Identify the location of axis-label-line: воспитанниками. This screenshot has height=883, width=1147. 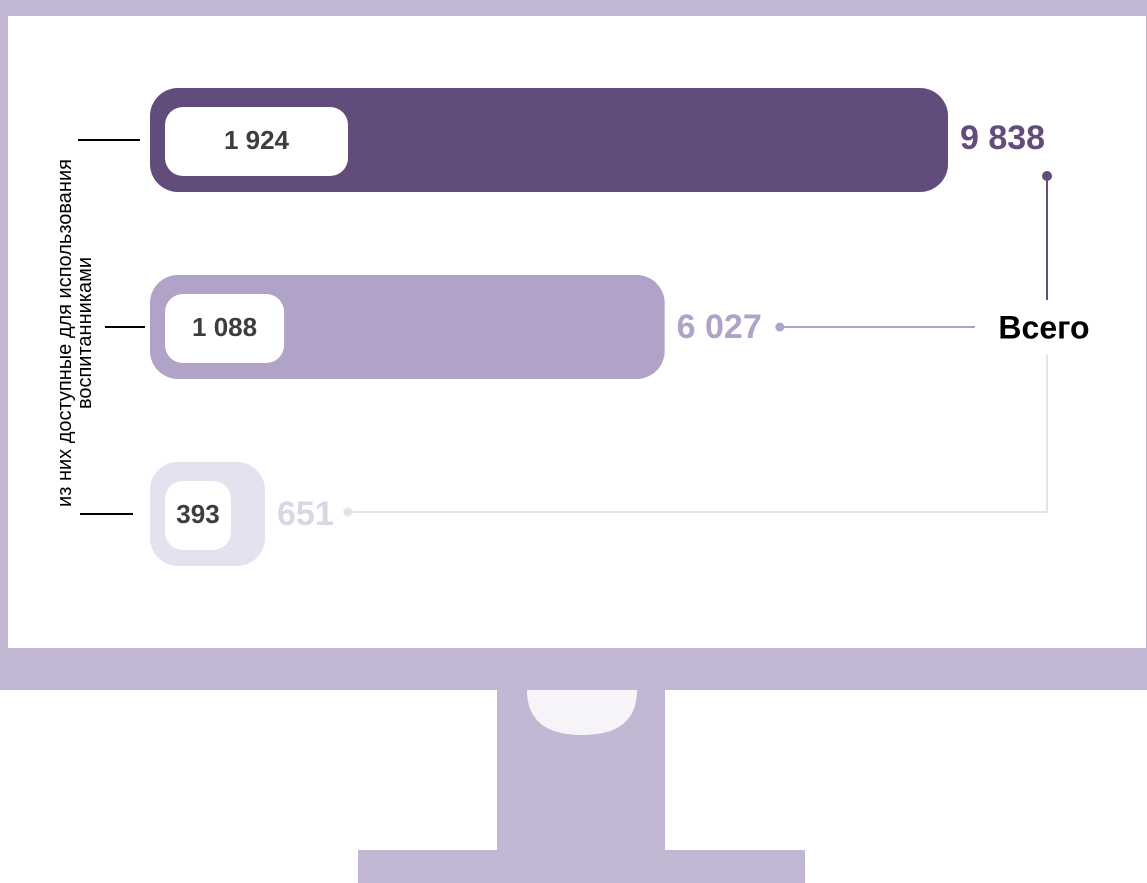
(85, 333).